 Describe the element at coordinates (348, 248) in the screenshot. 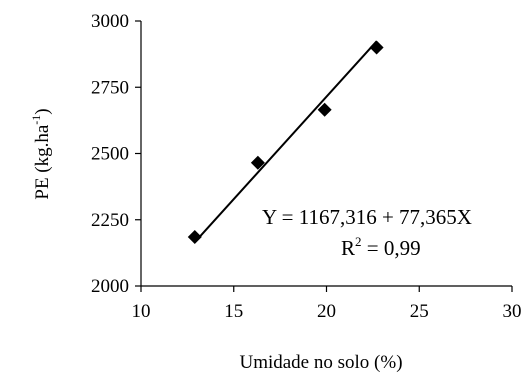

I see `r-squared-main: R` at that location.